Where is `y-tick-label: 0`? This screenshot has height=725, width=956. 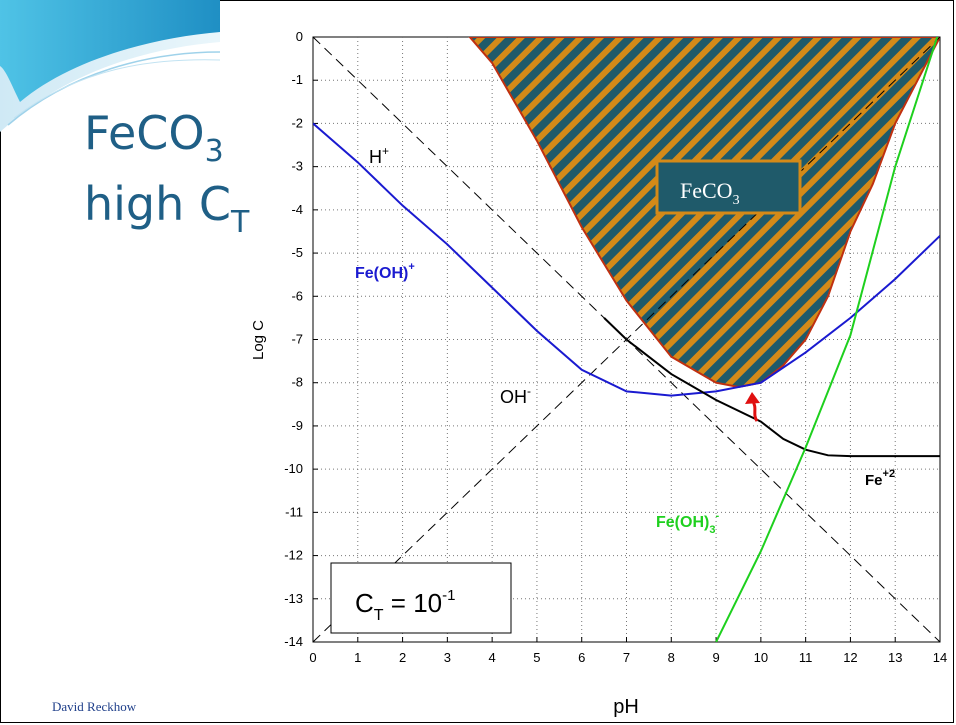
y-tick-label: 0 is located at coordinates (299, 36).